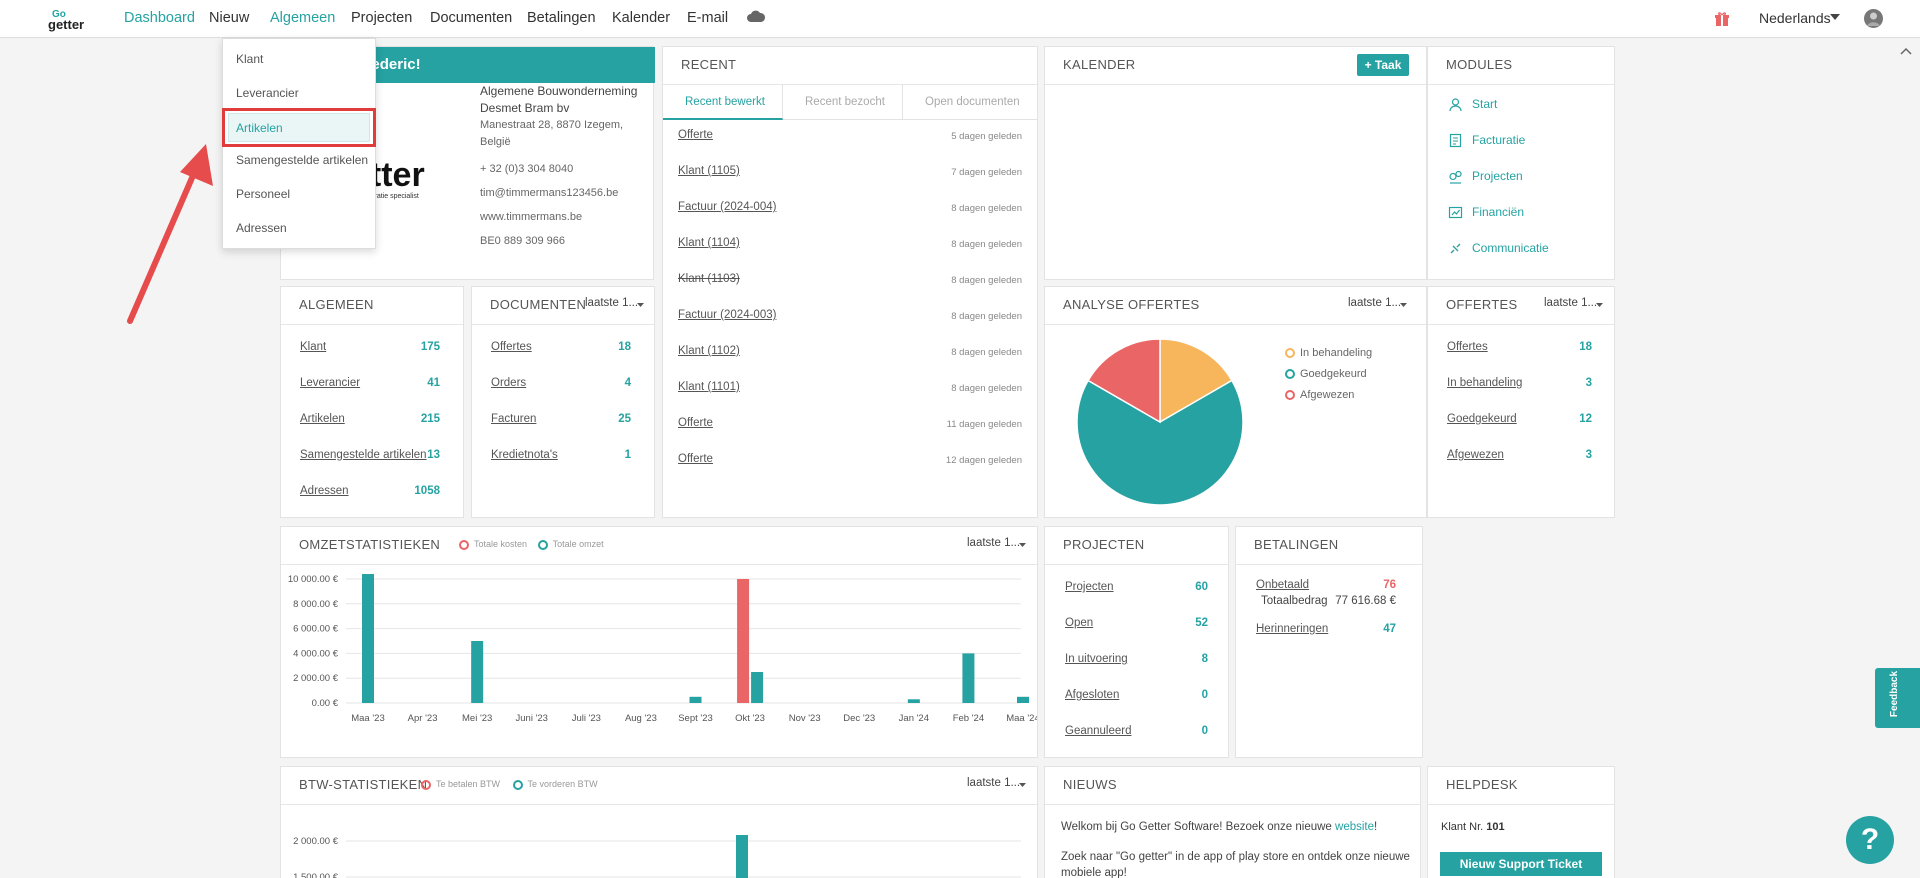  Describe the element at coordinates (1482, 419) in the screenshot. I see `stat-link: Goedgekeurd` at that location.